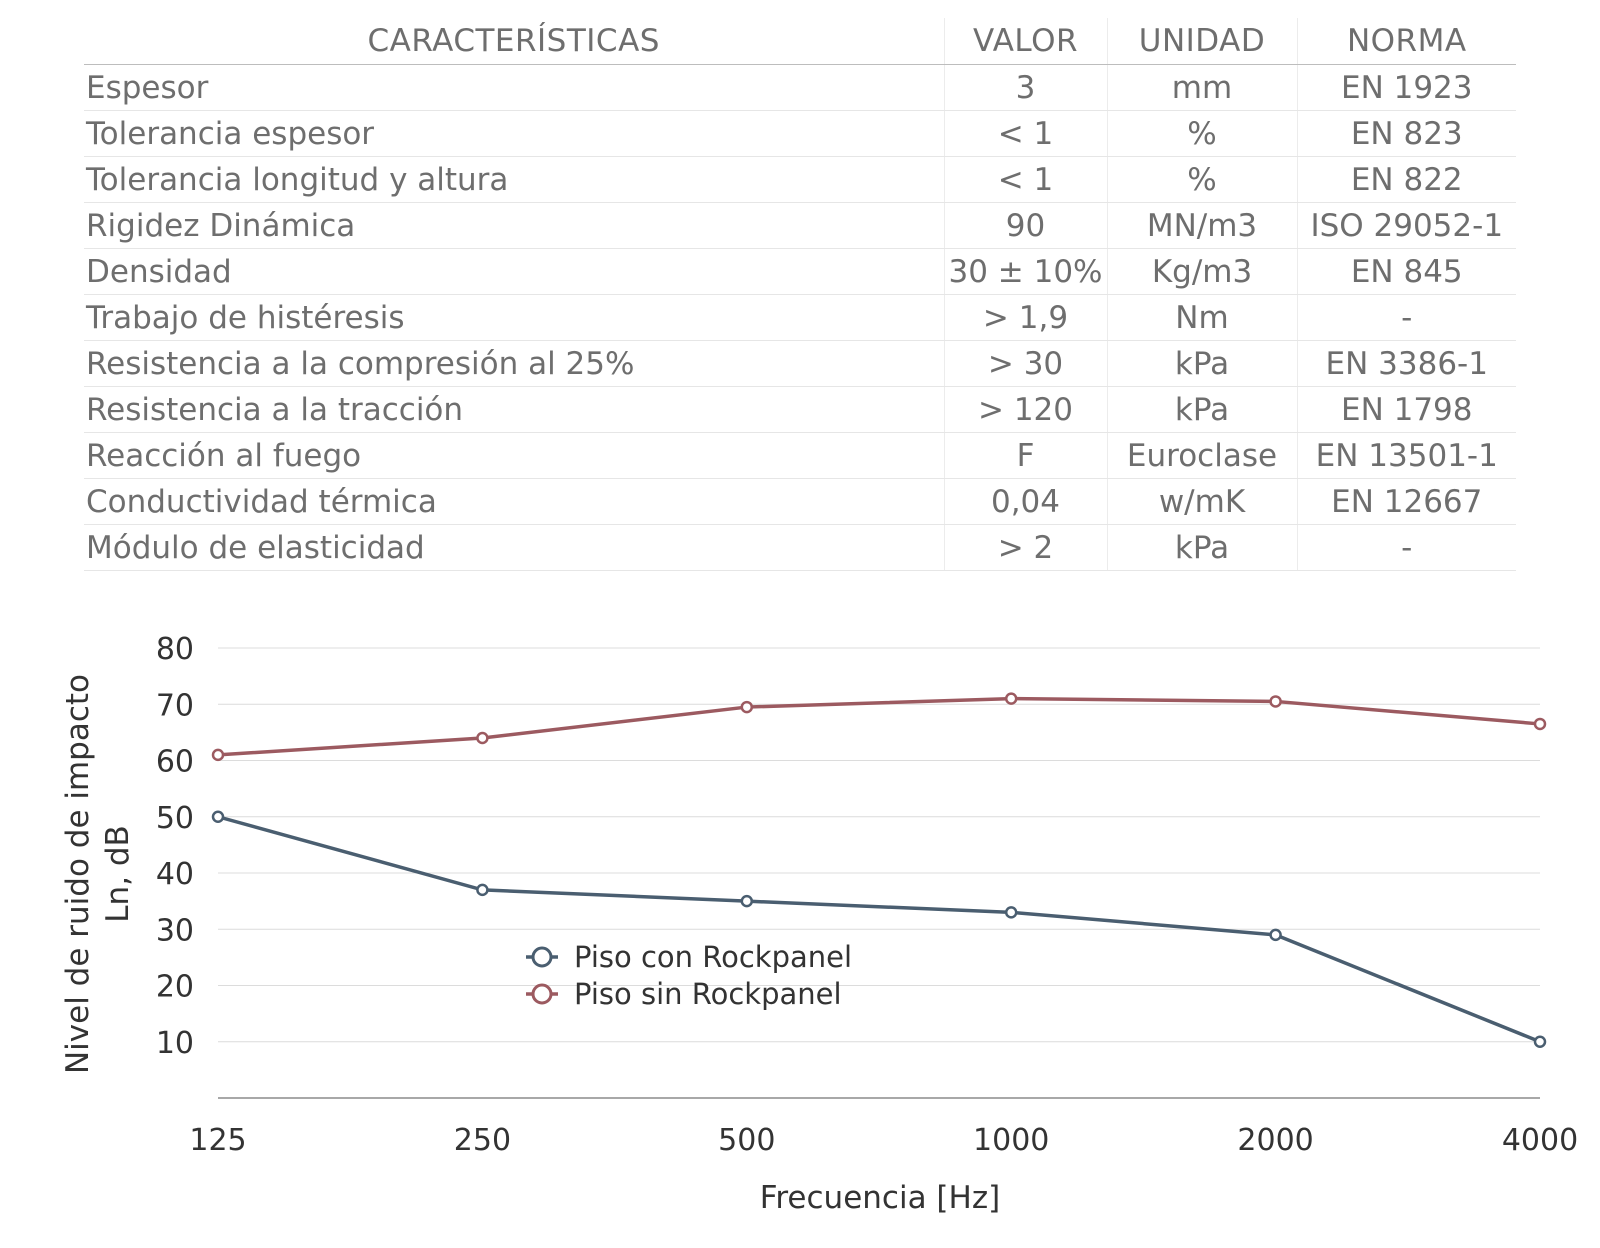  I want to click on y-axis-title-line2: Ln, dB, so click(118, 874).